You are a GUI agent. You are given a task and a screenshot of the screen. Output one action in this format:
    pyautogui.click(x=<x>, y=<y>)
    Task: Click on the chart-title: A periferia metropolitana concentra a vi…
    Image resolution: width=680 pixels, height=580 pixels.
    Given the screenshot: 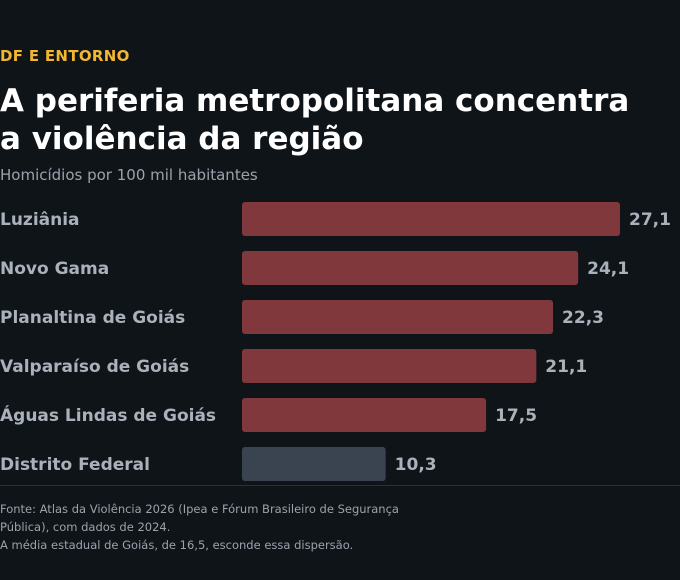 What is the action you would take?
    pyautogui.click(x=315, y=120)
    